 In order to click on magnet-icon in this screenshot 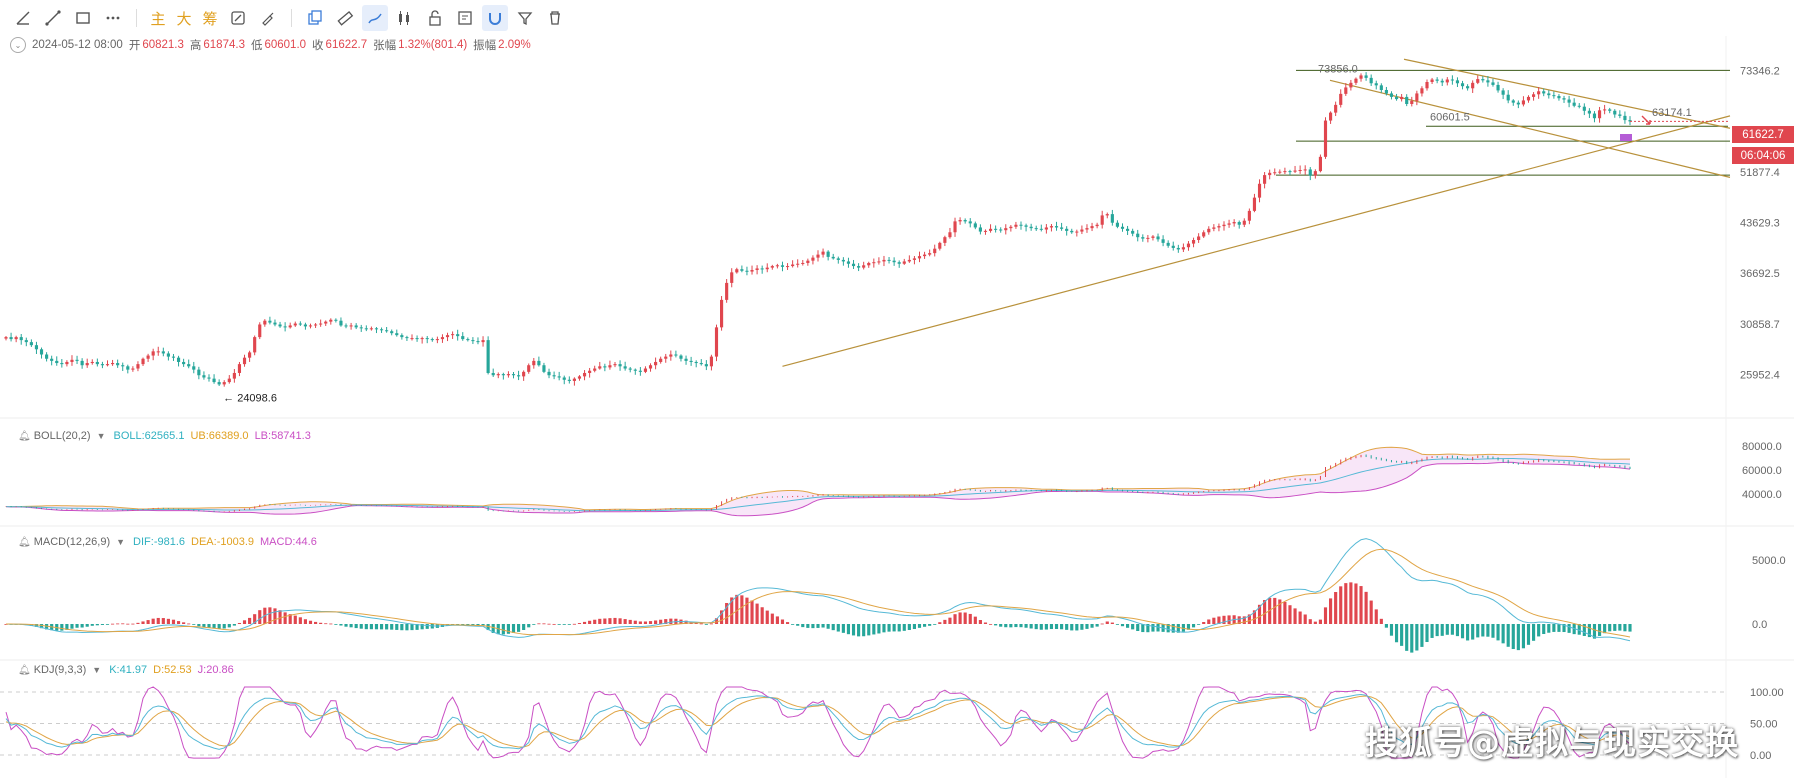, I will do `click(495, 18)`.